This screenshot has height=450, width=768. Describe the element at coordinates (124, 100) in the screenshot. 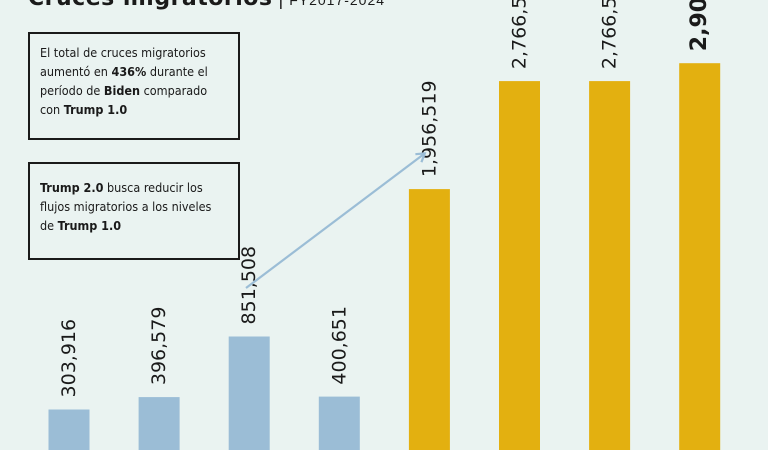

I see `note-text-part: comparado con` at that location.